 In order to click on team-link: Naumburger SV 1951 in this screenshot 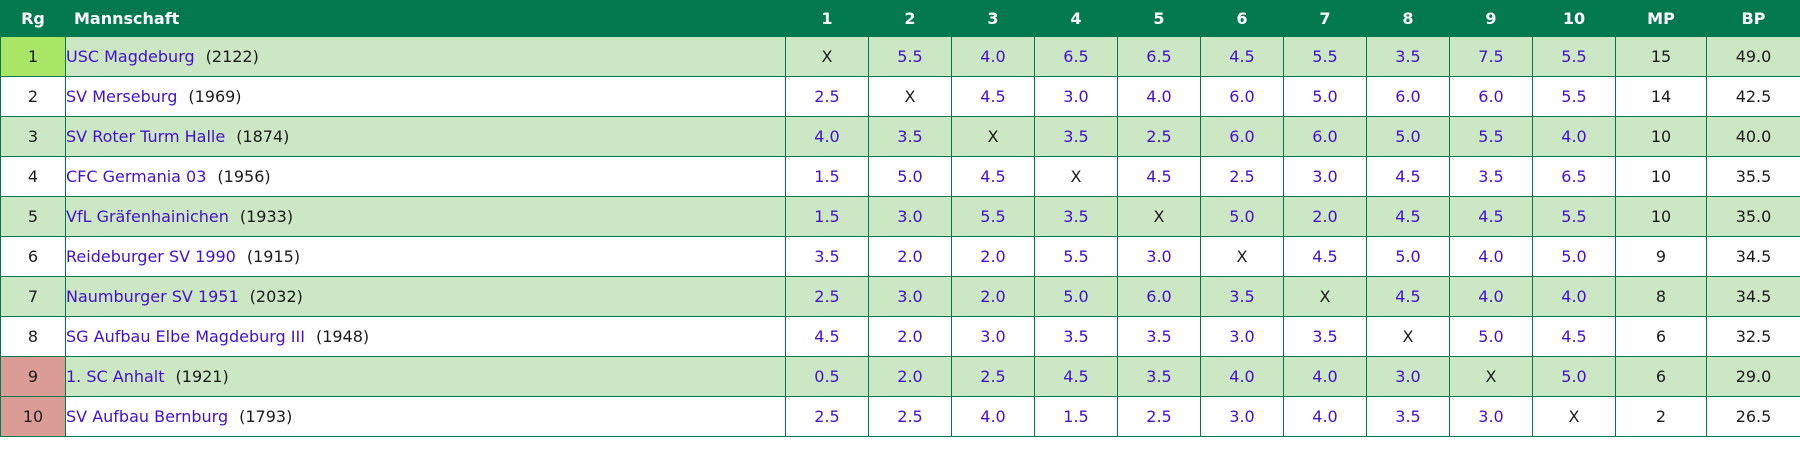, I will do `click(152, 296)`.